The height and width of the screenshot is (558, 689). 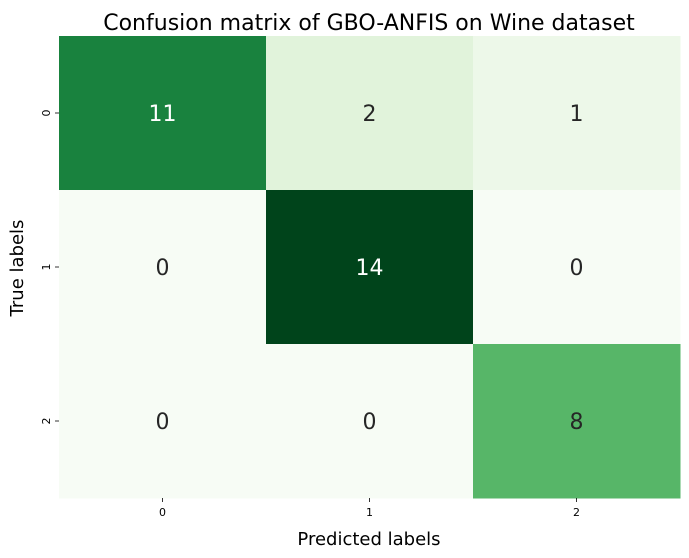 I want to click on y-tick-label-0: 0, so click(x=46, y=113).